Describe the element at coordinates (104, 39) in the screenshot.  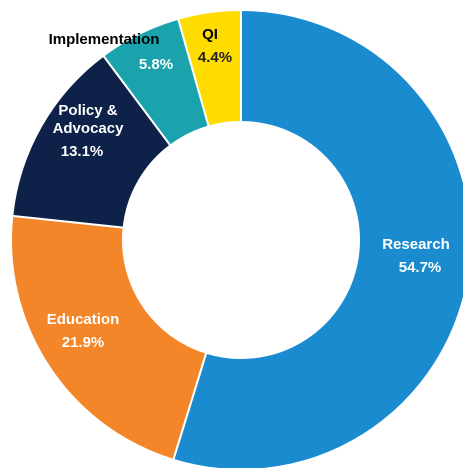
I see `slice-label: Implementation` at that location.